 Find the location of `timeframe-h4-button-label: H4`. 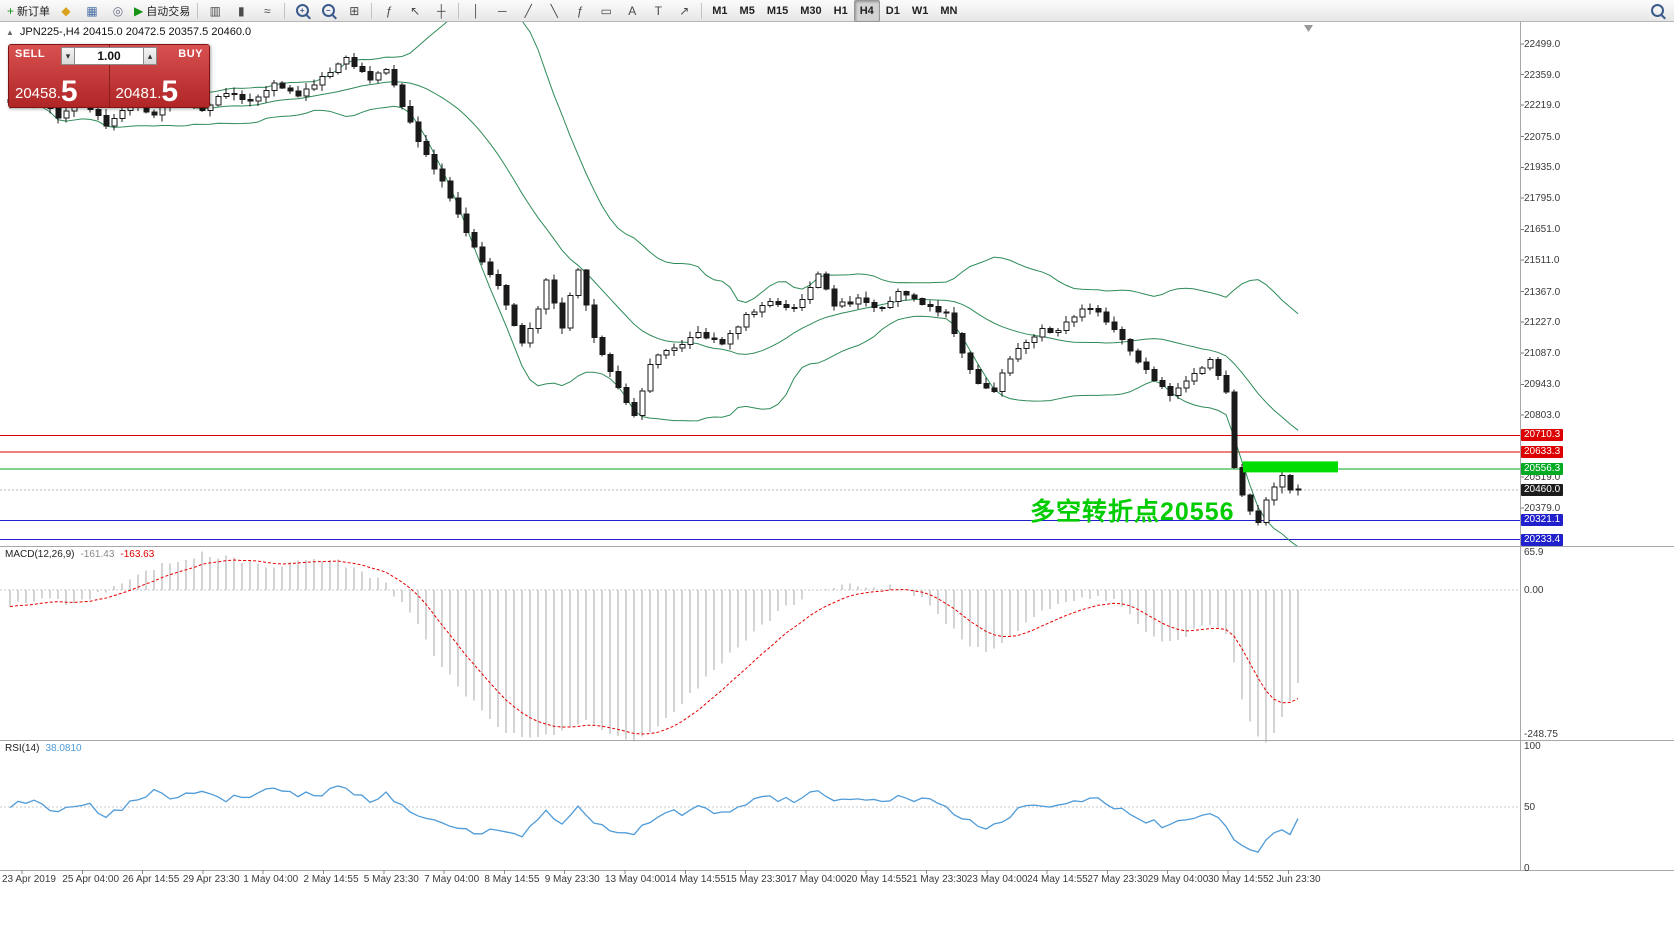

timeframe-h4-button-label: H4 is located at coordinates (866, 10).